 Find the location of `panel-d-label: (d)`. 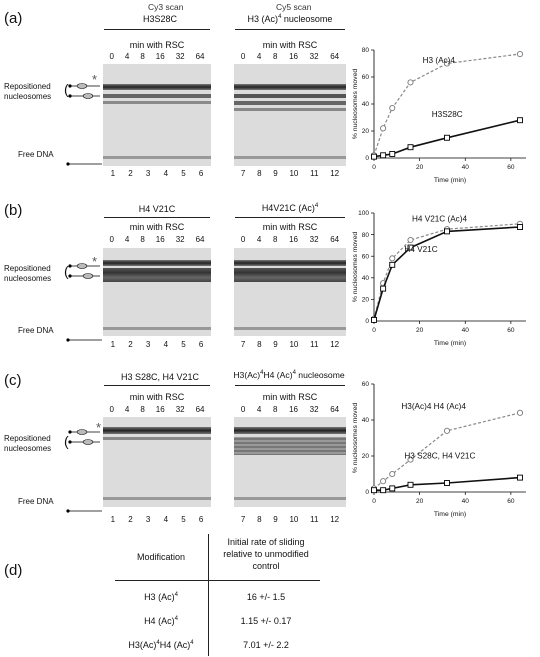

panel-d-label: (d) is located at coordinates (13, 570).